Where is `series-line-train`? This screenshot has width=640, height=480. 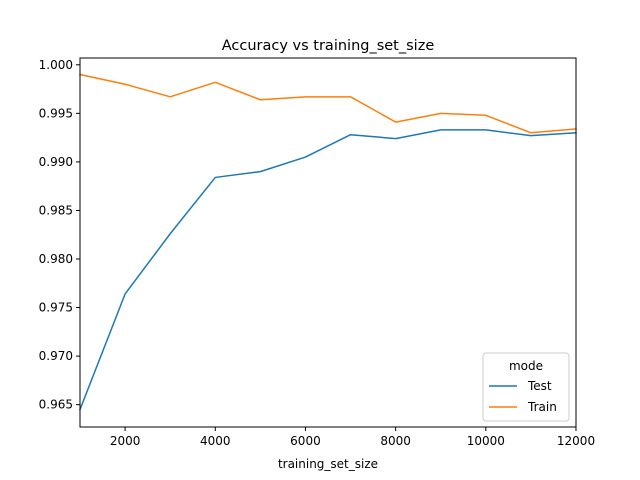 series-line-train is located at coordinates (328, 103).